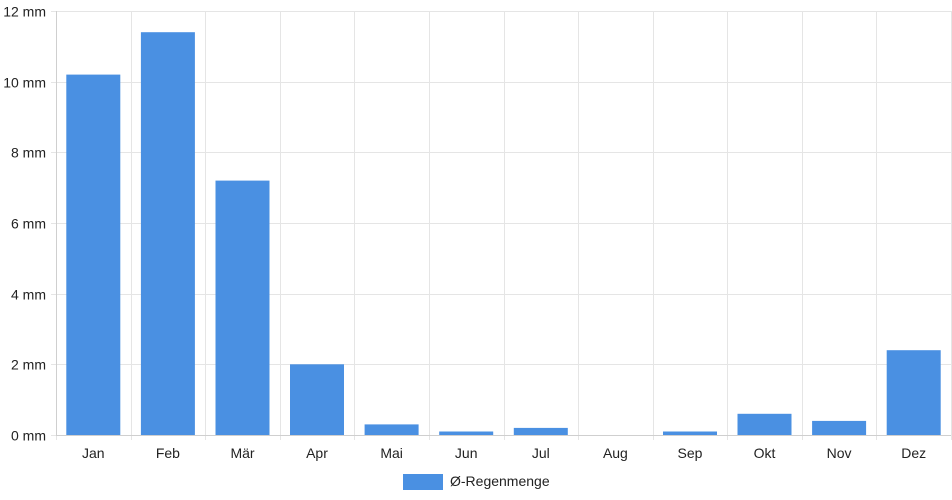  What do you see at coordinates (839, 427) in the screenshot?
I see `bar-nov` at bounding box center [839, 427].